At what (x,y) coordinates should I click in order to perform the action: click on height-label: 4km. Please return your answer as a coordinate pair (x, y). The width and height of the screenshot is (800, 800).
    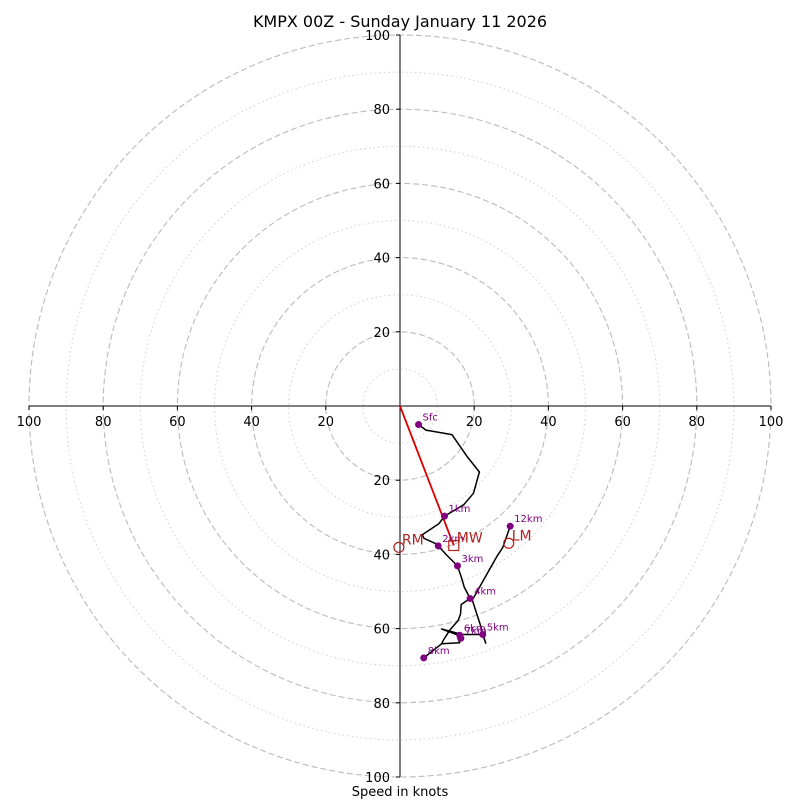
    Looking at the image, I should click on (485, 592).